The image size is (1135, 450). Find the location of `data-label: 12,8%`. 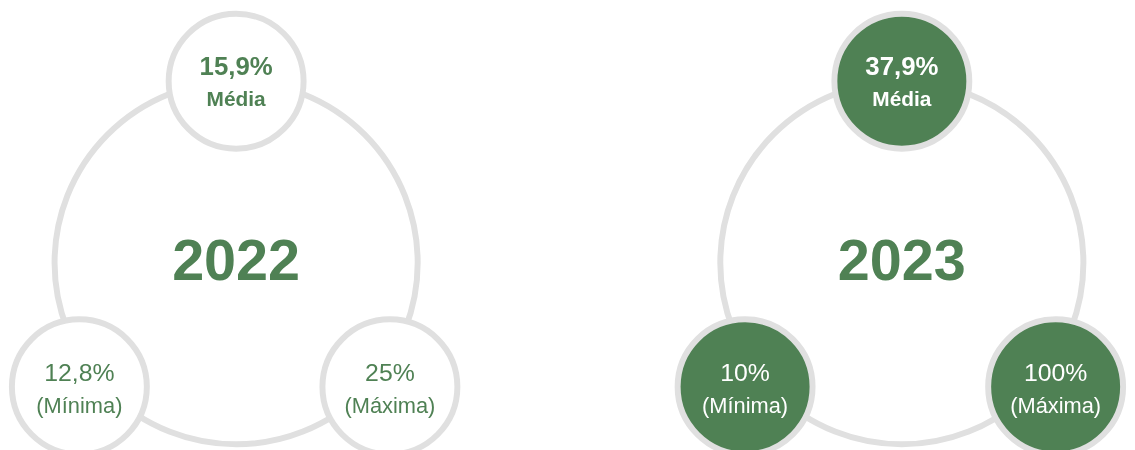

data-label: 12,8% is located at coordinates (79, 372).